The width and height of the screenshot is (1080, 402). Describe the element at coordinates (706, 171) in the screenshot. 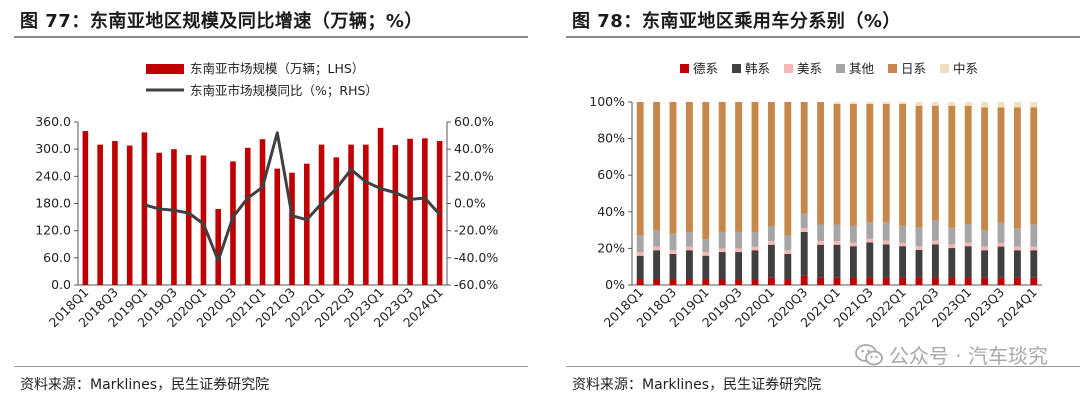

I see `bar-segment-日系-2019Q1` at that location.